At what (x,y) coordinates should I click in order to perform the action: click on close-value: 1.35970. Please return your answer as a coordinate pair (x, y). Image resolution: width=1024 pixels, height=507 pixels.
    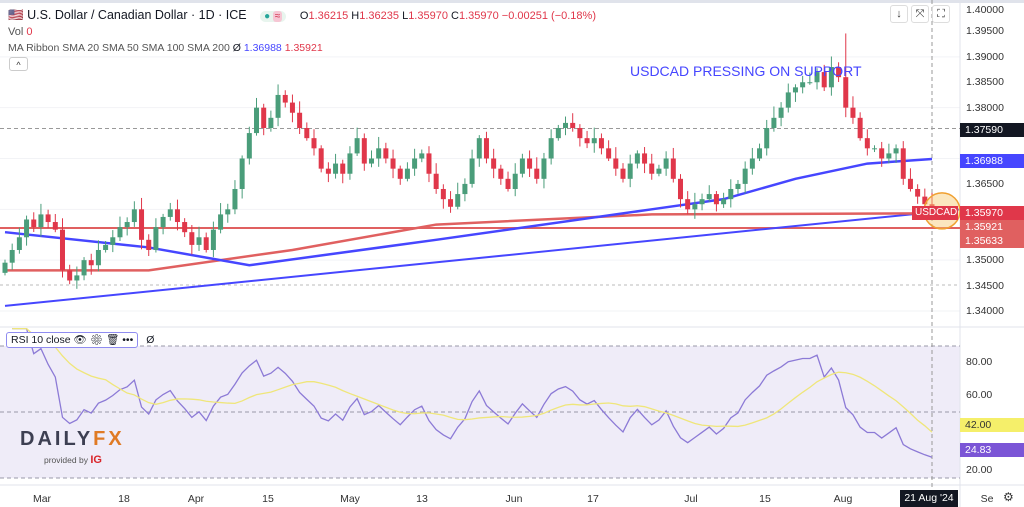
    Looking at the image, I should click on (478, 16).